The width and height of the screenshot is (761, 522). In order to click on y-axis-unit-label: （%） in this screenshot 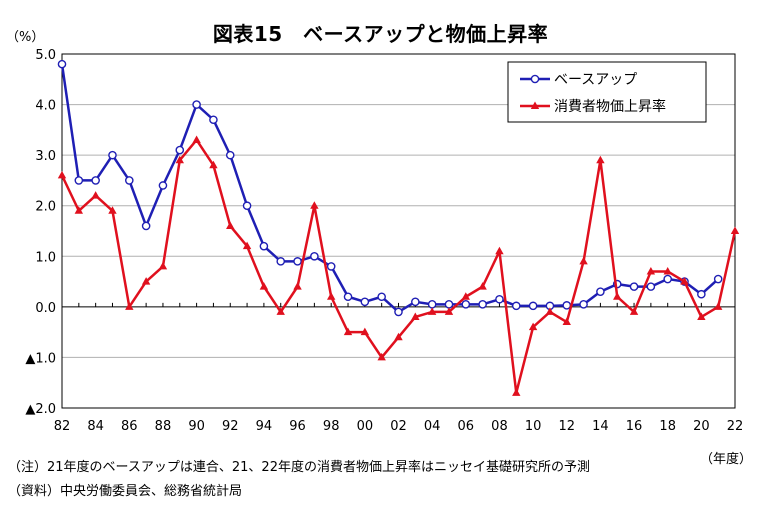, I will do `click(25, 37)`.